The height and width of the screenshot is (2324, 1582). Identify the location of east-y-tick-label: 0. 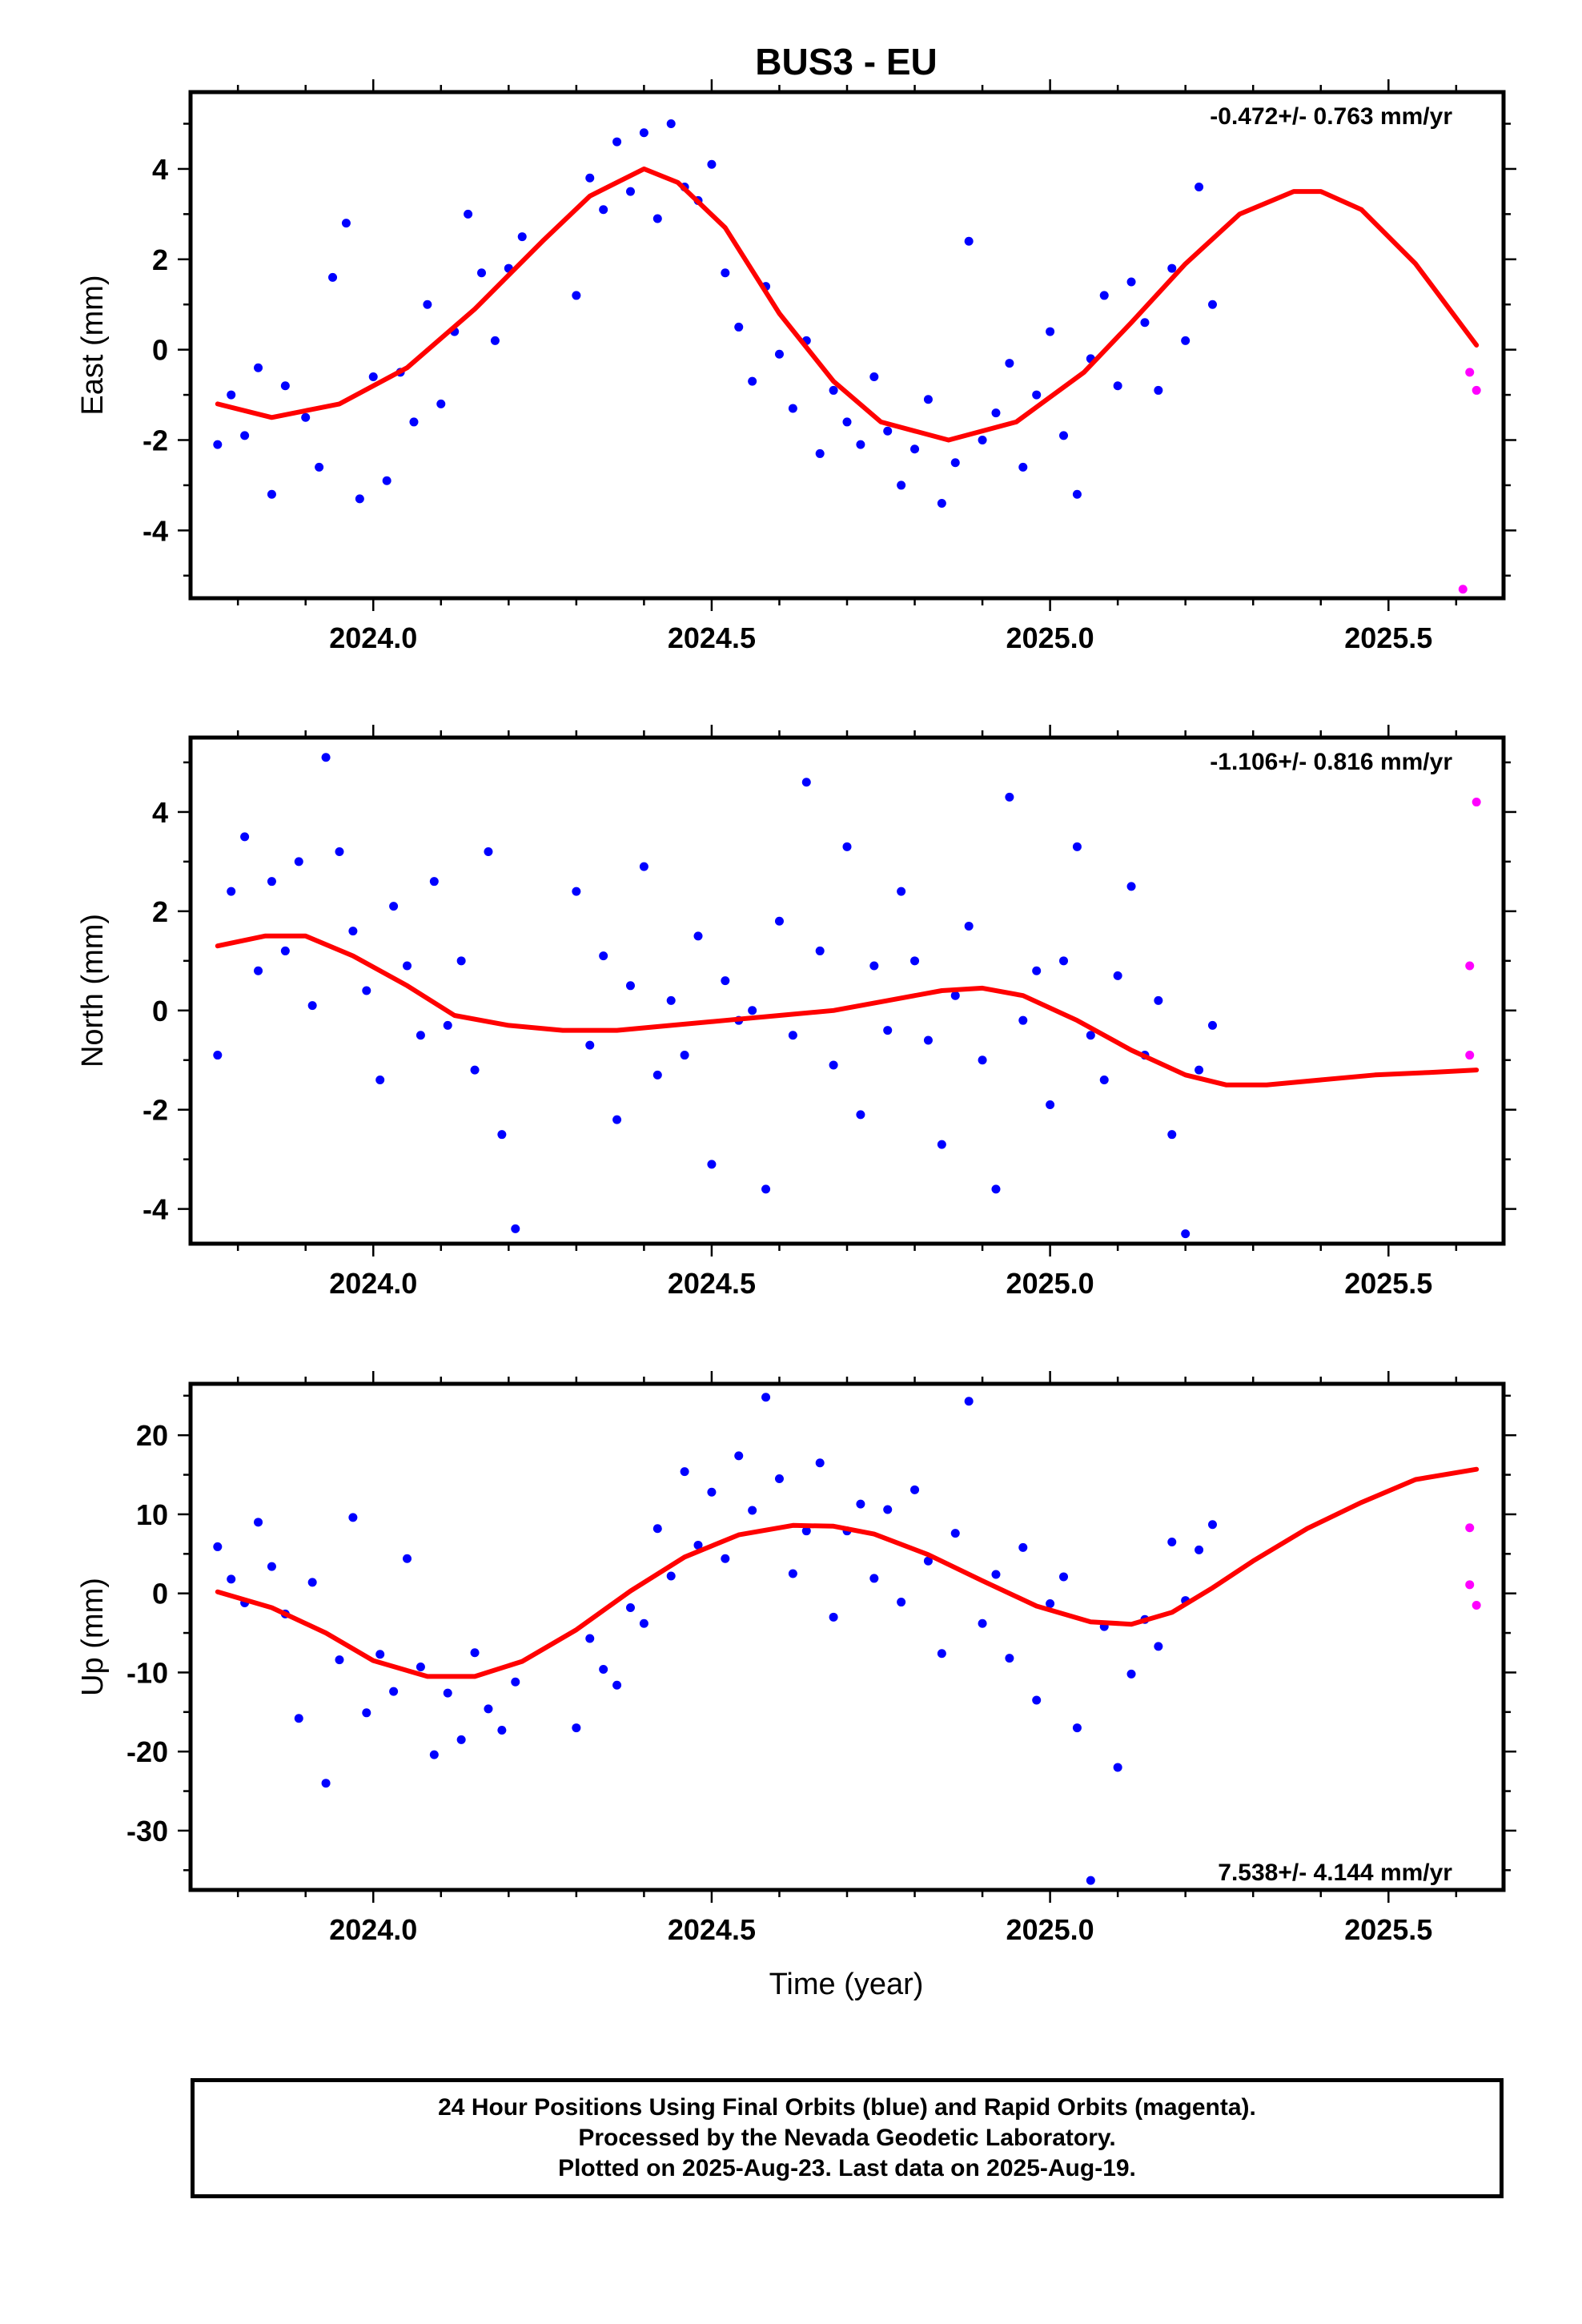
(160, 350).